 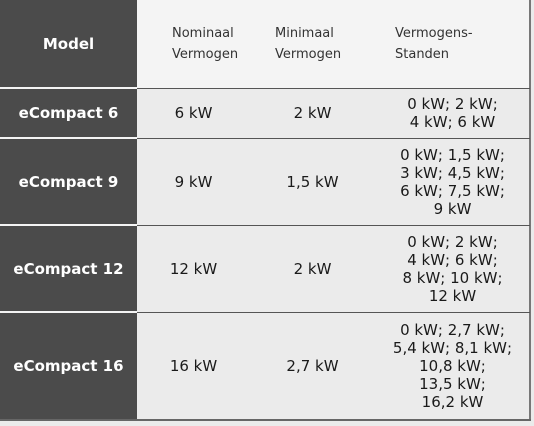 I want to click on cell-line: eCompact 16, so click(x=68, y=365).